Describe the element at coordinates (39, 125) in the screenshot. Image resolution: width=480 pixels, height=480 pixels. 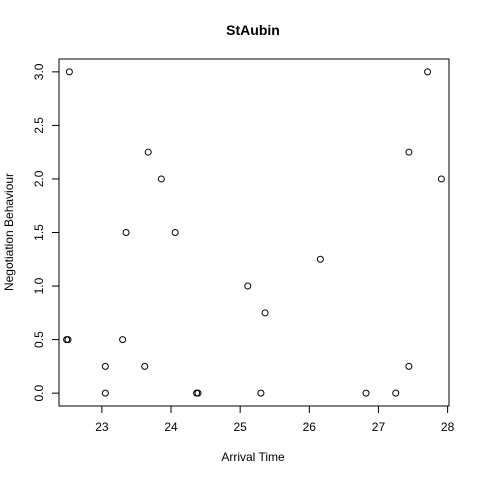
I see `y-tick-label: 2.5` at that location.